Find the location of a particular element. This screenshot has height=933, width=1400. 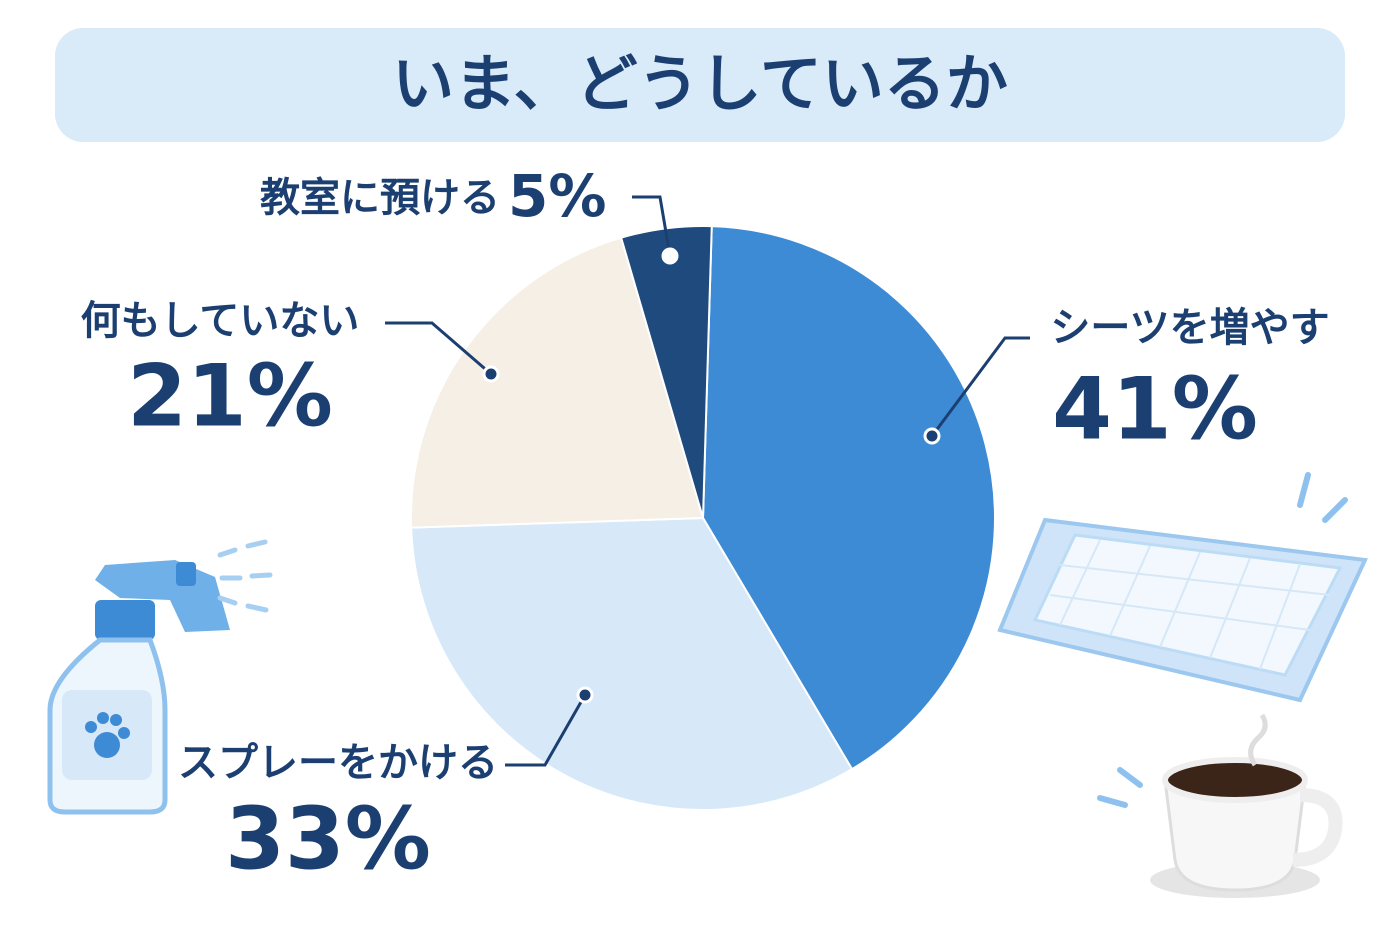

value-label: 5% is located at coordinates (557, 196).